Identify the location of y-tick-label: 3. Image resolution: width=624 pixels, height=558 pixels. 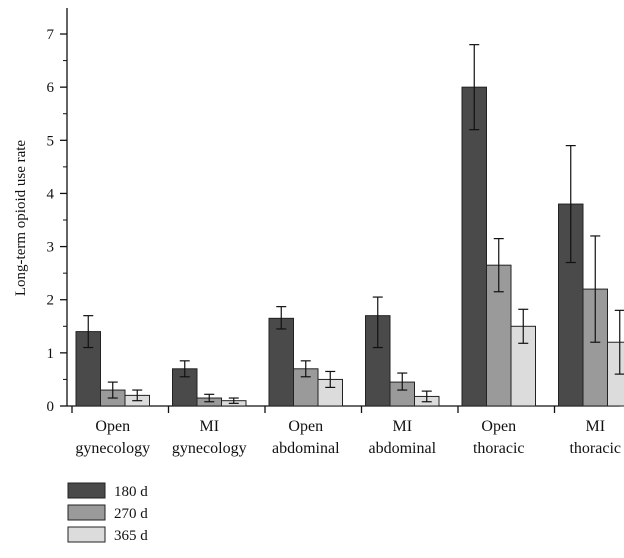
(51, 248).